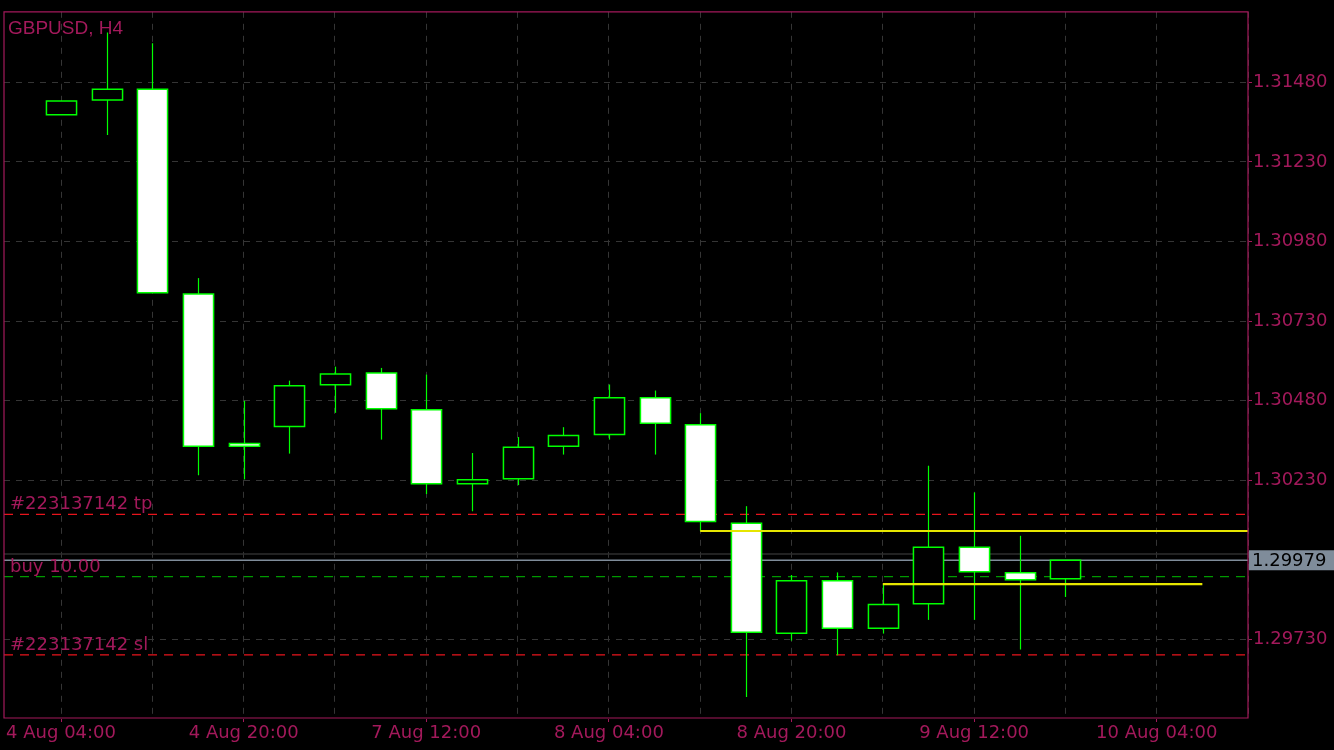  What do you see at coordinates (1290, 399) in the screenshot?
I see `y-tick-label: 1.30480` at bounding box center [1290, 399].